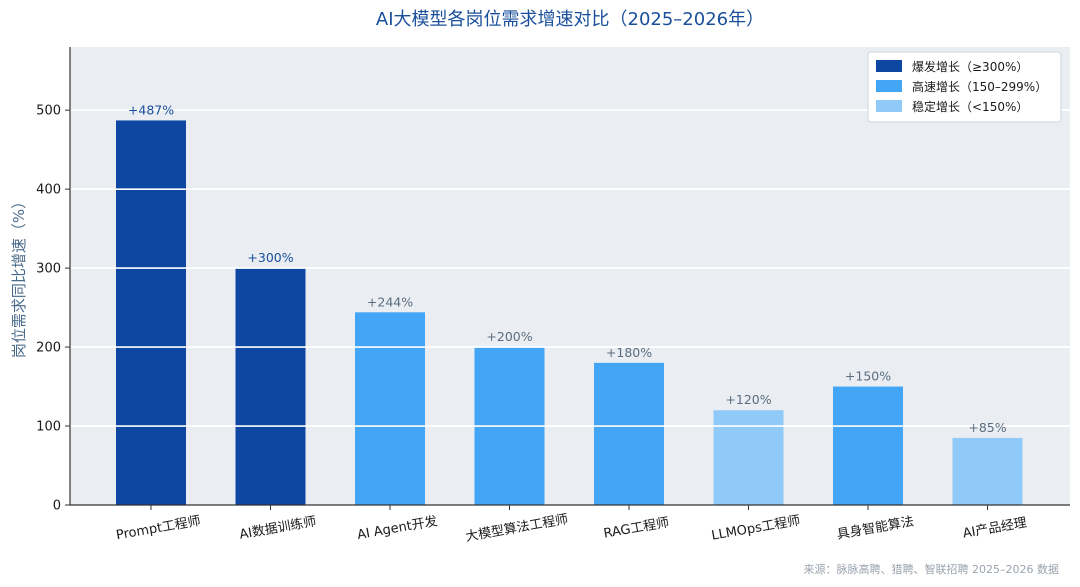 The height and width of the screenshot is (587, 1080). What do you see at coordinates (19, 276) in the screenshot?
I see `y-axis-label: 岗位需求同比增速（%）` at bounding box center [19, 276].